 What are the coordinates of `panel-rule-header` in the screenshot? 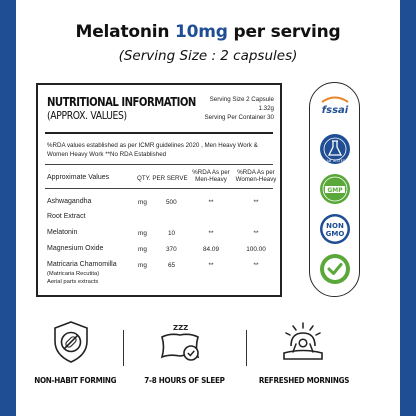 It's located at (159, 188).